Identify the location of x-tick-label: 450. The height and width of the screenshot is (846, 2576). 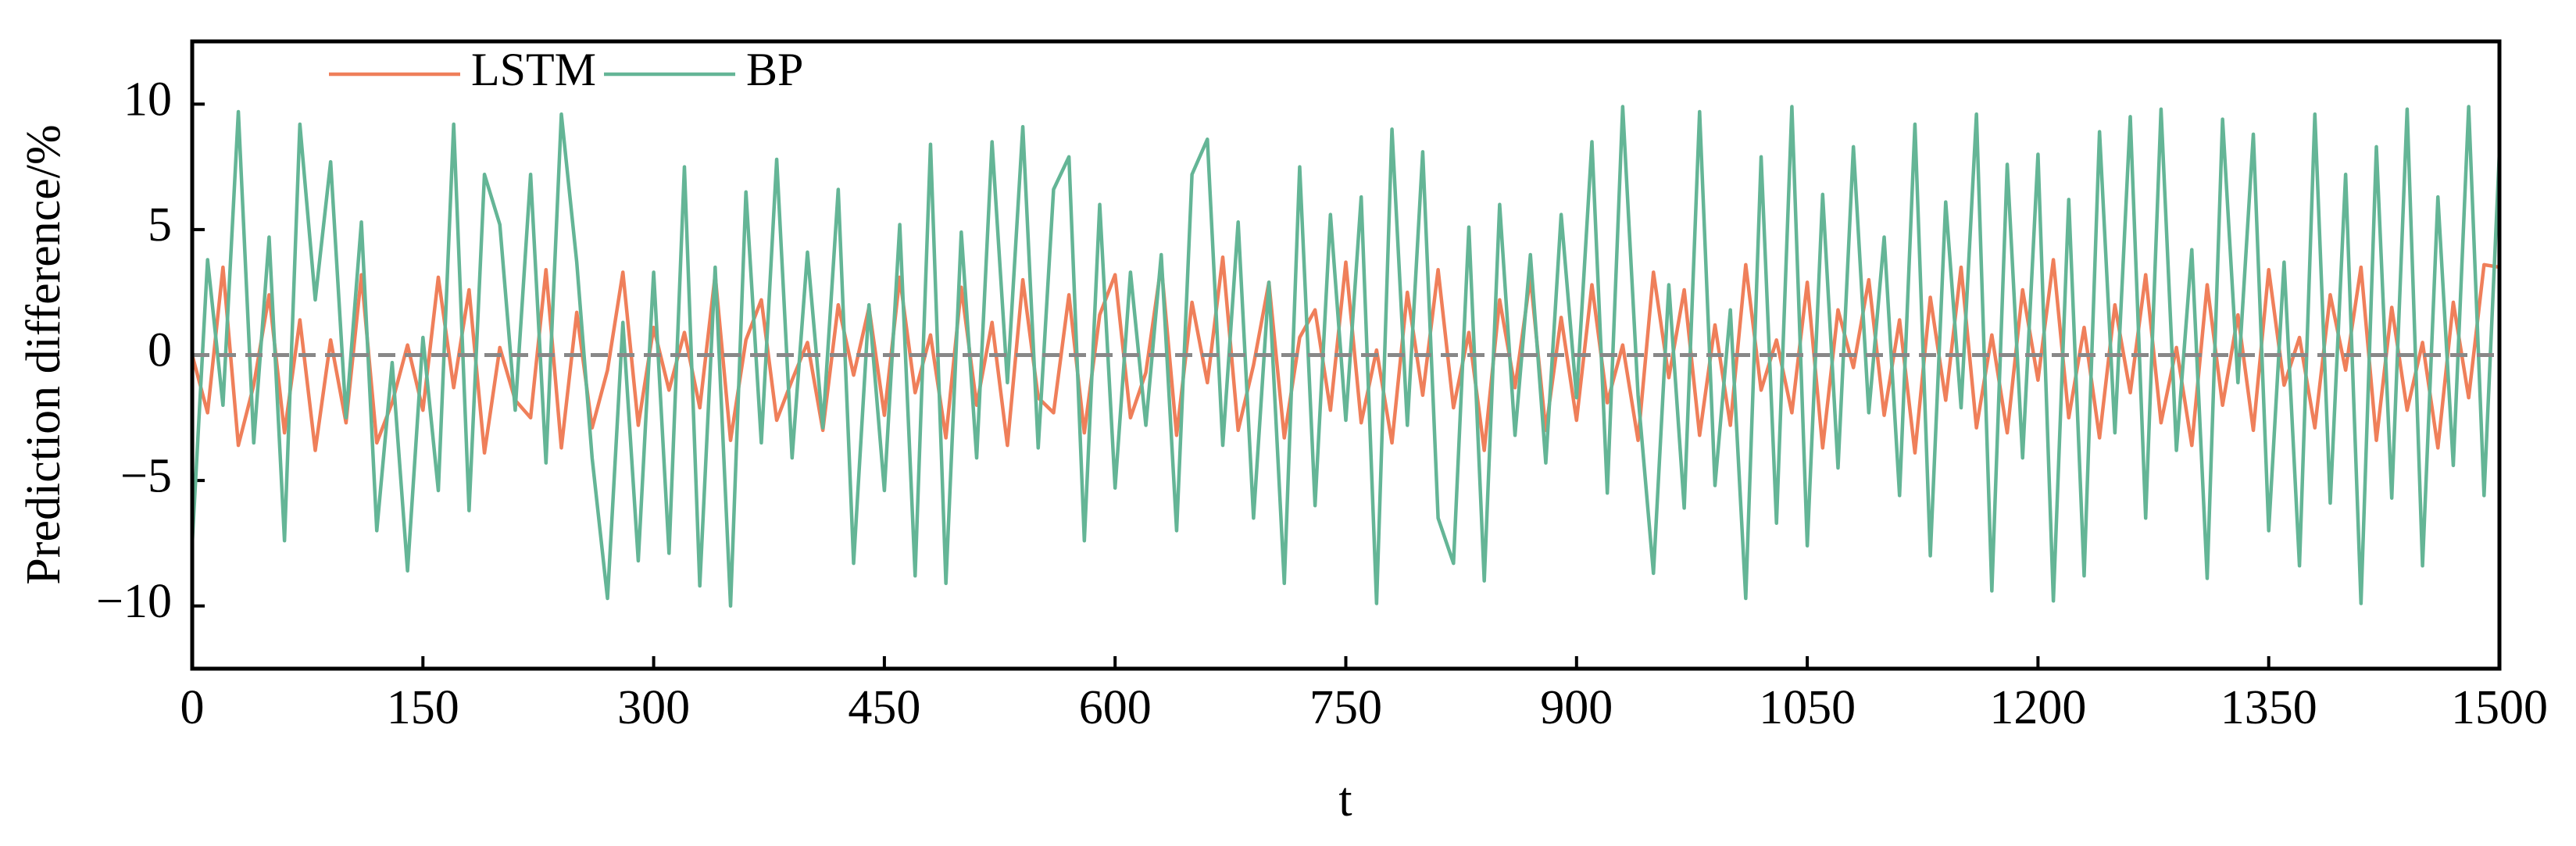
(884, 707).